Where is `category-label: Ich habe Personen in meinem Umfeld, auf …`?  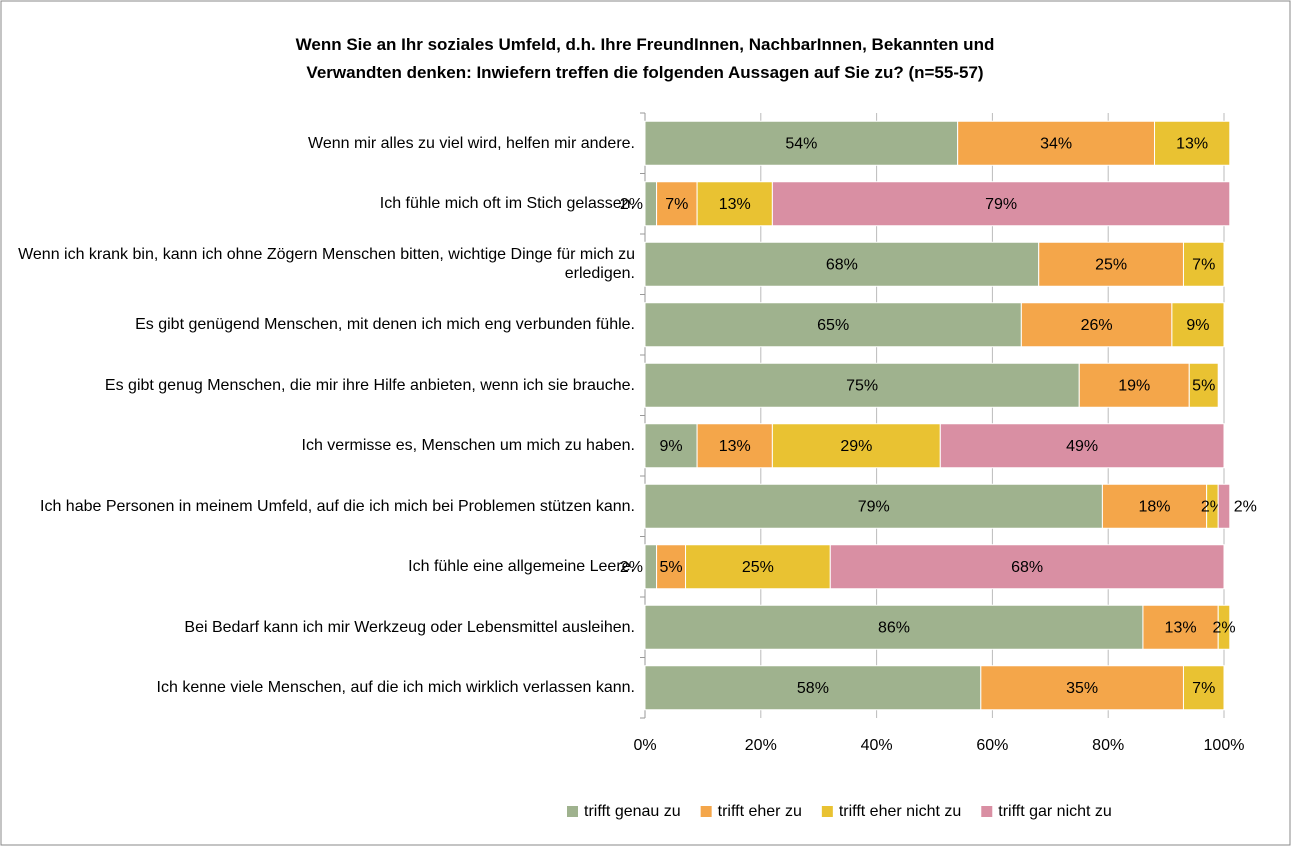 category-label: Ich habe Personen in meinem Umfeld, auf … is located at coordinates (337, 506).